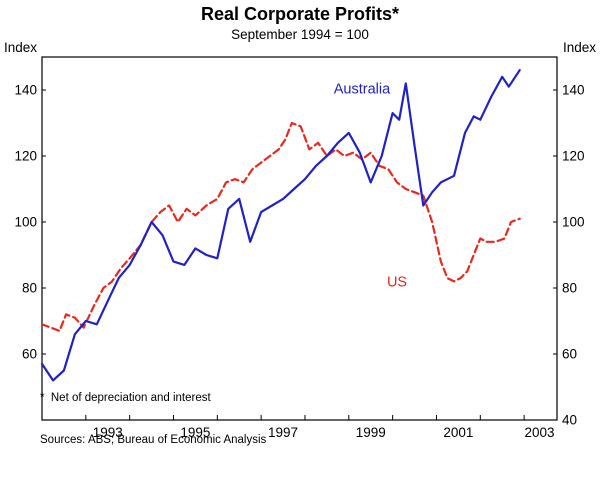  What do you see at coordinates (458, 432) in the screenshot?
I see `x-tick-label: 2001` at bounding box center [458, 432].